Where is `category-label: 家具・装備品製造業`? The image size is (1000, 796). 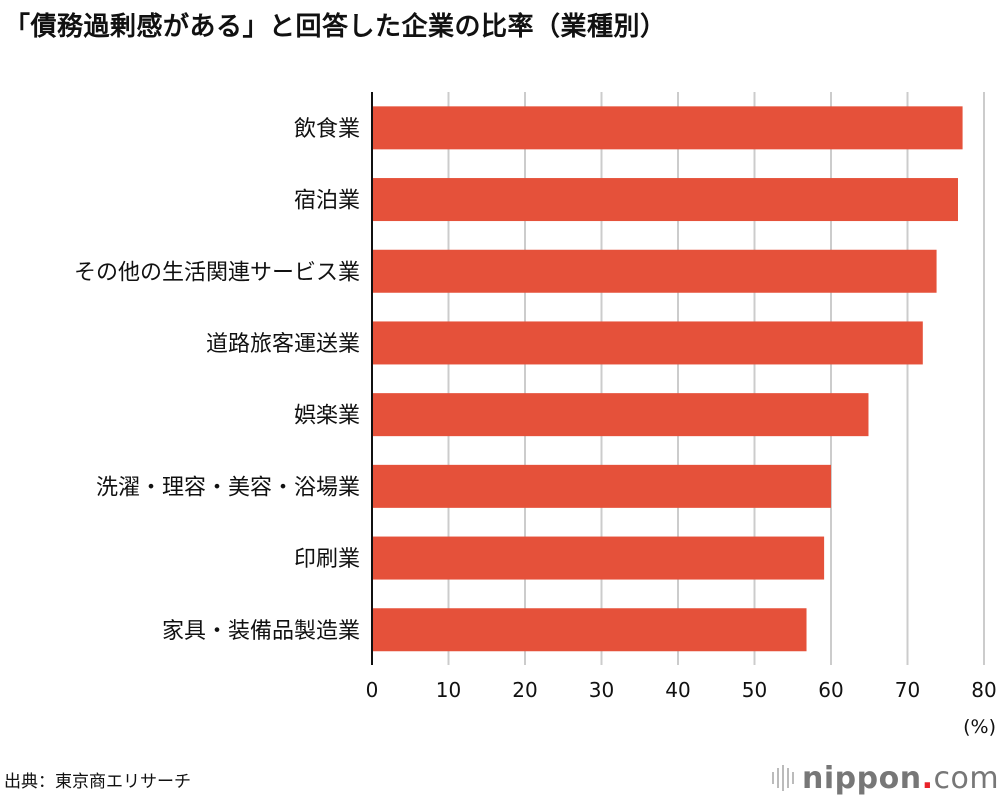
category-label: 家具・装備品製造業 is located at coordinates (261, 631).